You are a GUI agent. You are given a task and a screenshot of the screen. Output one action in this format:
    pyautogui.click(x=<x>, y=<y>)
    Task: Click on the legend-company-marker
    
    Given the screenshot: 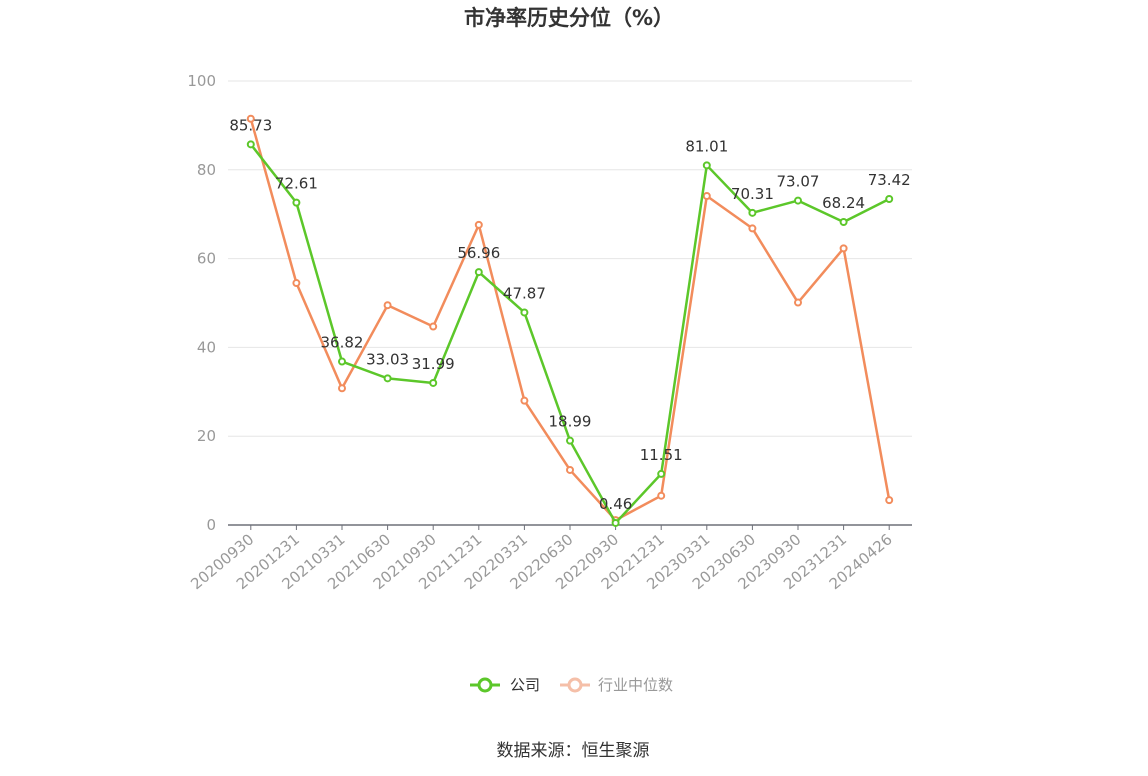 What is the action you would take?
    pyautogui.click(x=485, y=685)
    